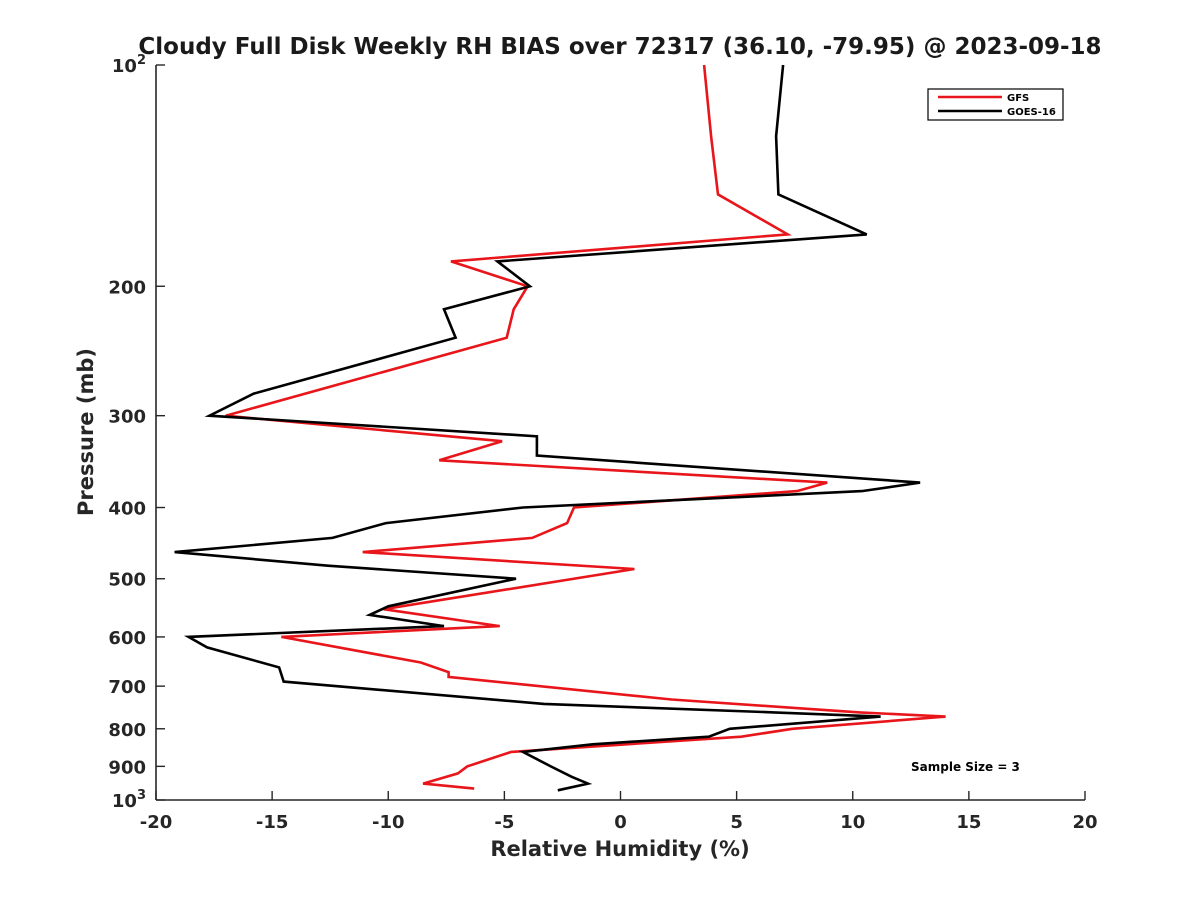 This screenshot has height=900, width=1200. What do you see at coordinates (127, 417) in the screenshot?
I see `y-tick-label: 300` at bounding box center [127, 417].